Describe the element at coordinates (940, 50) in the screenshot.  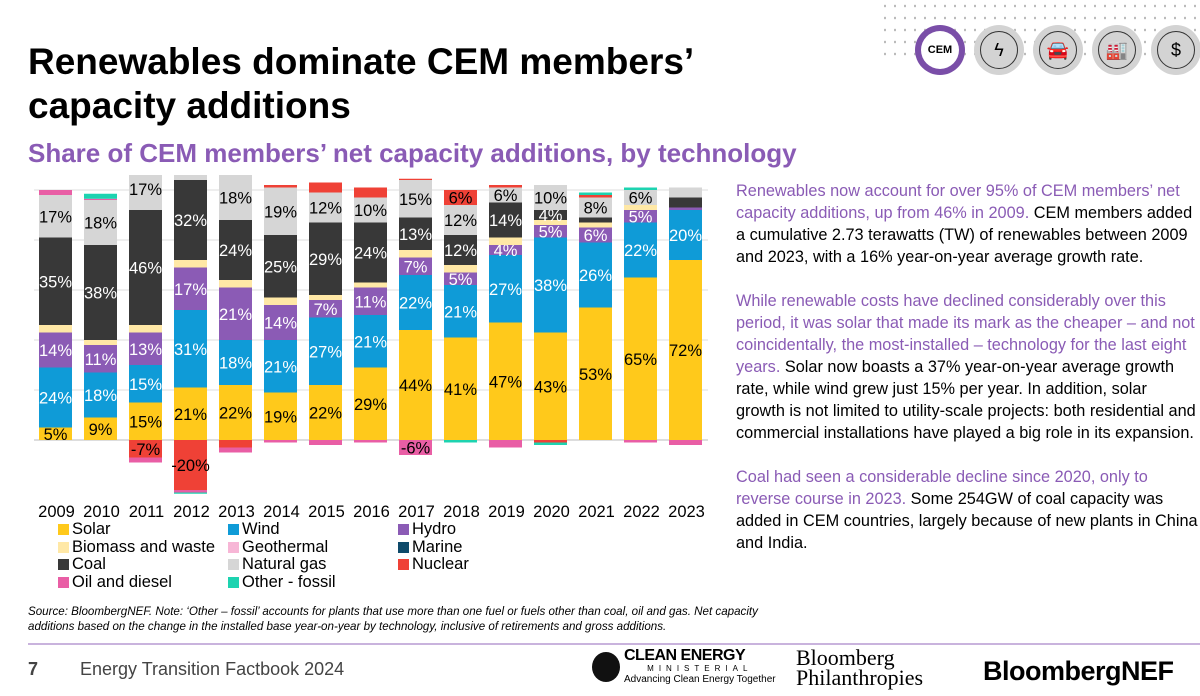
I see `cem-badge-icon: CEM` at that location.